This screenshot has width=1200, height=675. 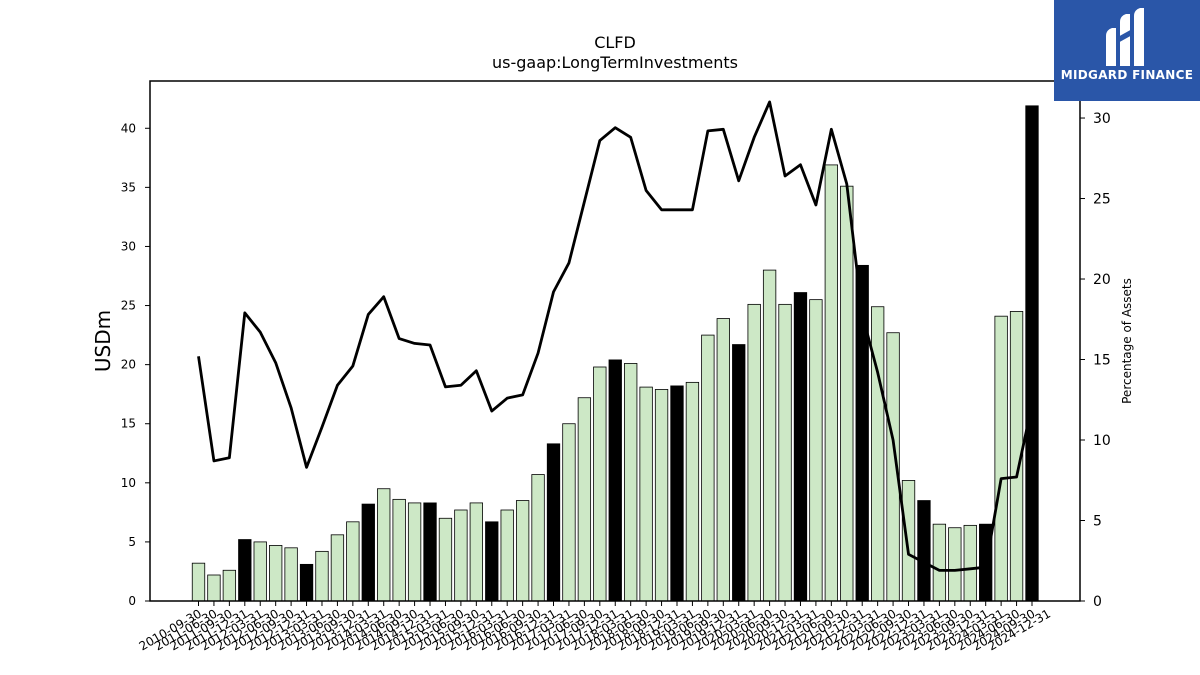 What do you see at coordinates (128, 483) in the screenshot?
I see `left-tick-label: 10` at bounding box center [128, 483].